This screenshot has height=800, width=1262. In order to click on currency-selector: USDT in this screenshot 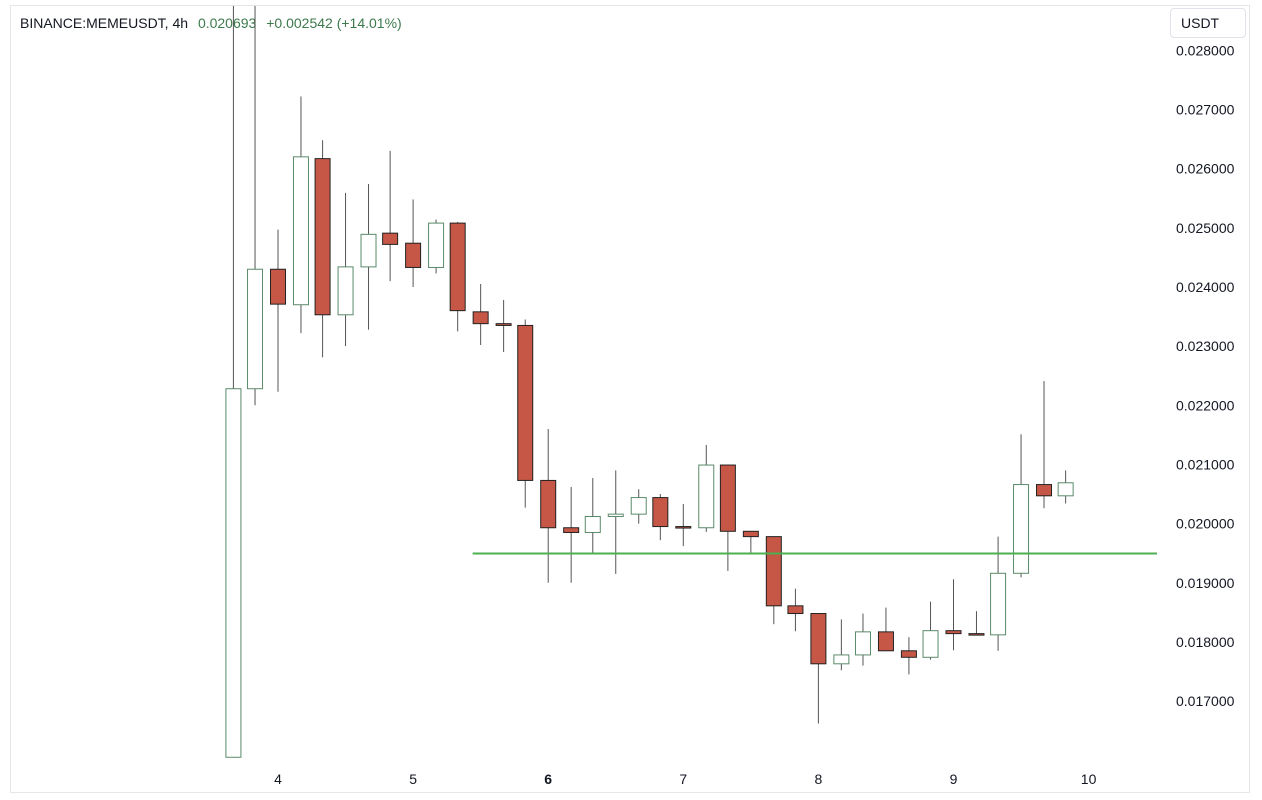, I will do `click(1208, 23)`.